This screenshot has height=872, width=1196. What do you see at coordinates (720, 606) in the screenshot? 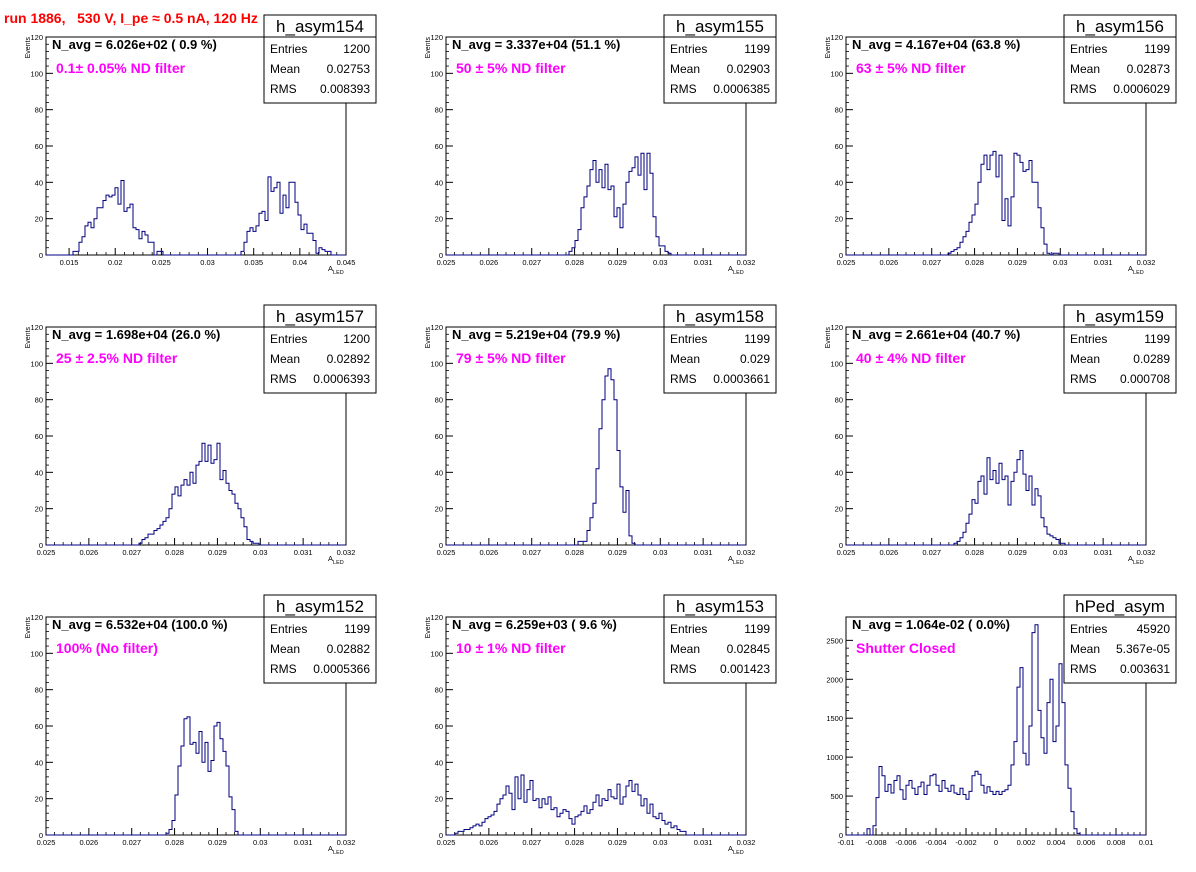
I see `histogram-name: h_asym153` at bounding box center [720, 606].